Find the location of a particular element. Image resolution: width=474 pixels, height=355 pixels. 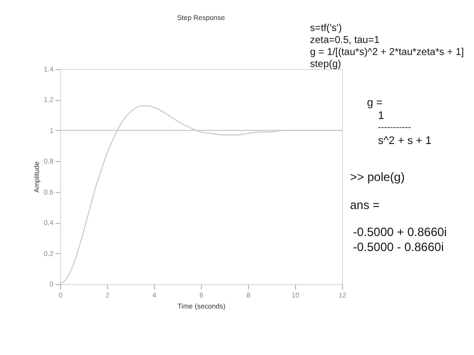

text: -0.5000 - 0.8660i is located at coordinates (398, 247).